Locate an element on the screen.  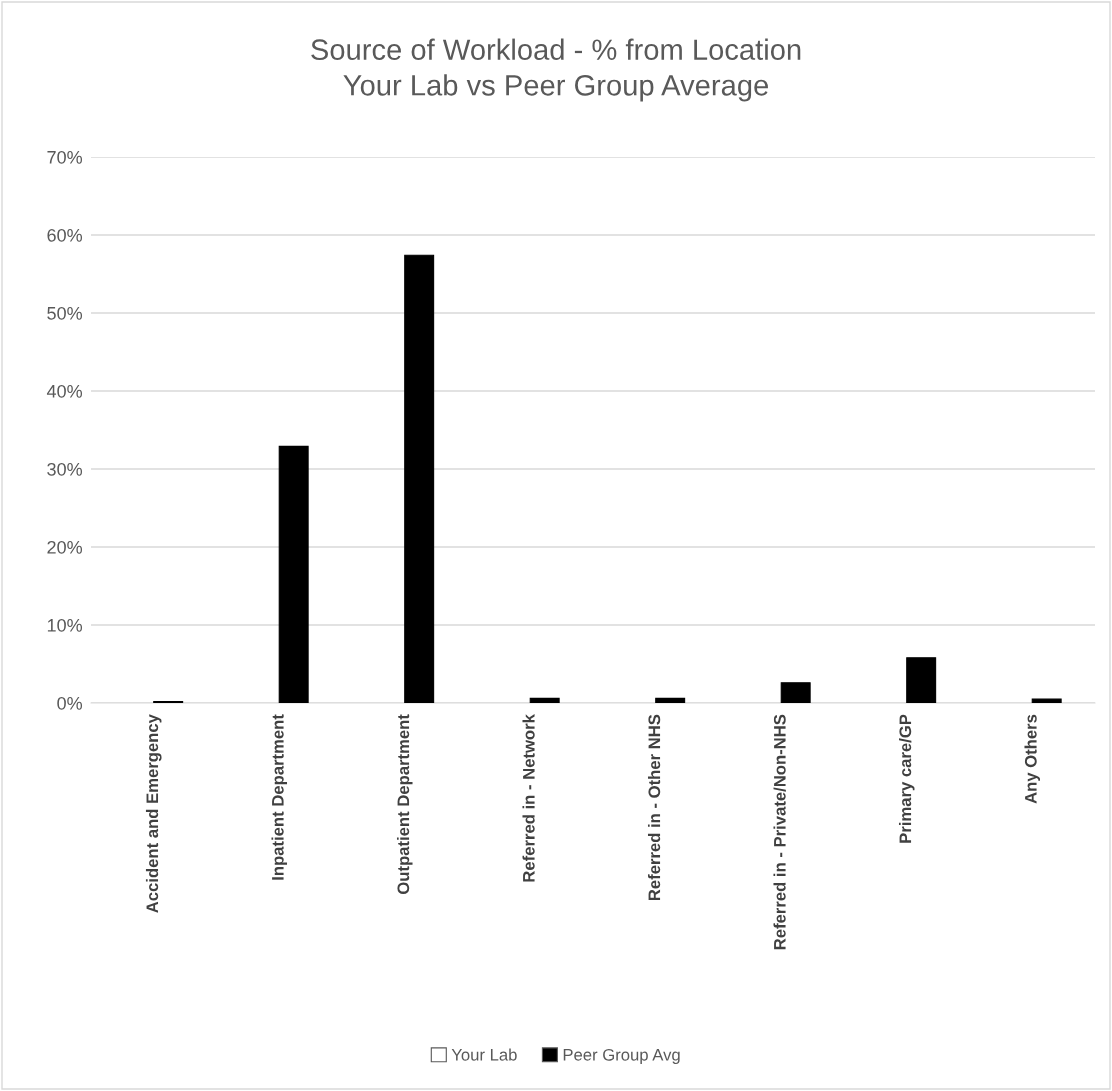
x-tick-label: Outpatient Department is located at coordinates (404, 804).